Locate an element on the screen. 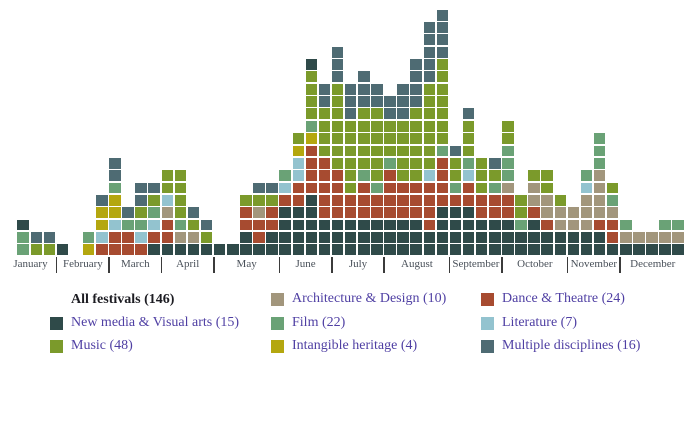 This screenshot has width=690, height=424. legend-label: Architecture & Design (10) is located at coordinates (369, 298).